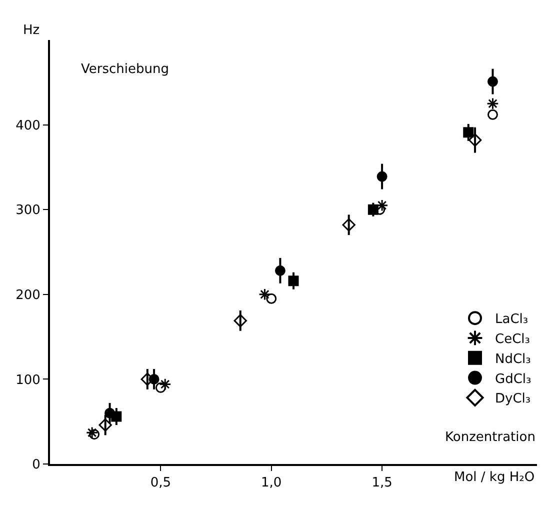 Image resolution: width=547 pixels, height=509 pixels. I want to click on legend-label: CeCl₃, so click(512, 340).